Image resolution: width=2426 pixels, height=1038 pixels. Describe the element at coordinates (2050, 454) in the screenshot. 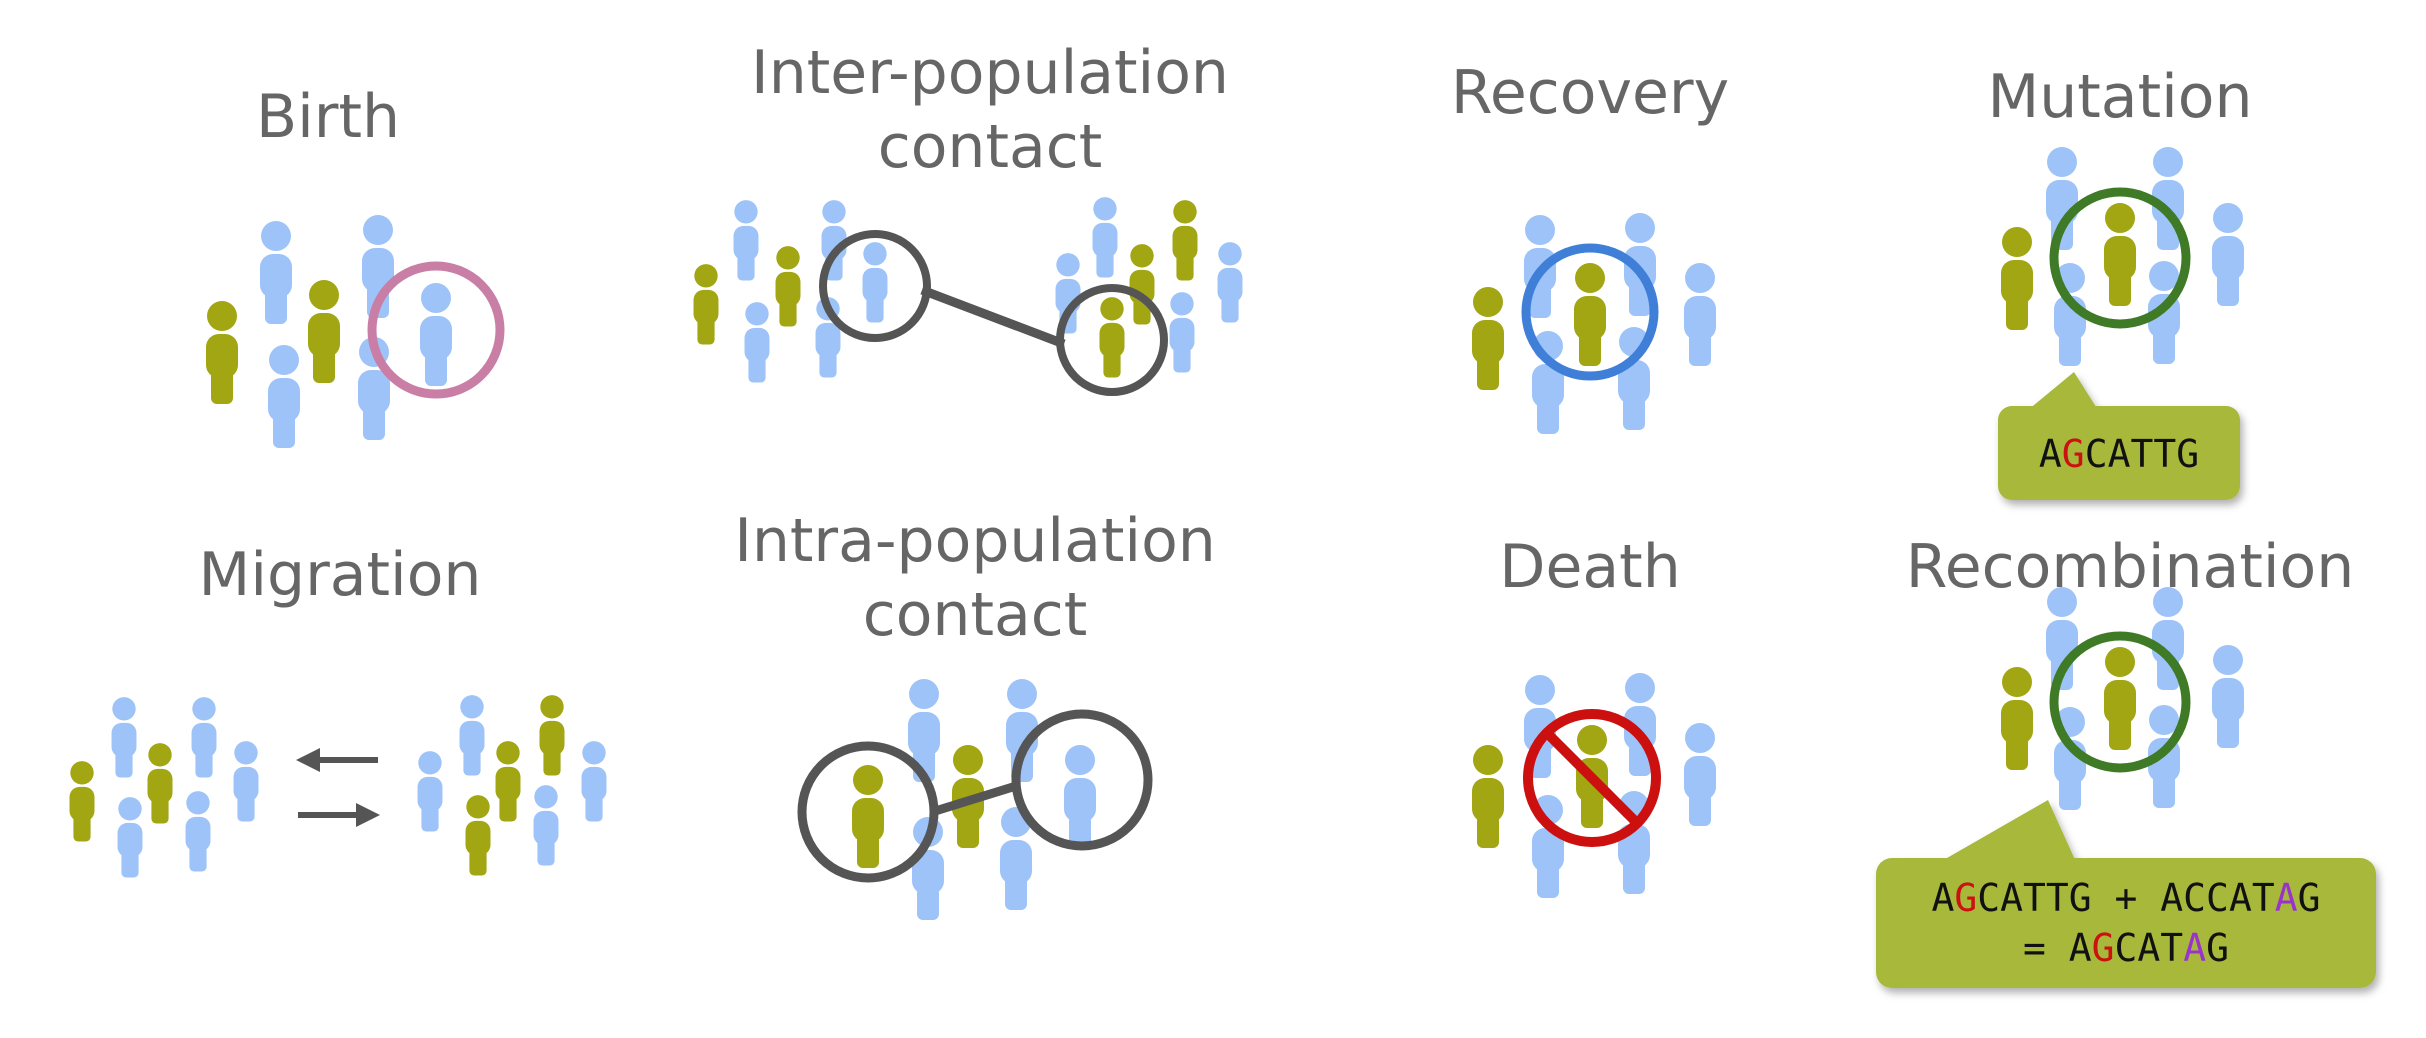

I see `mutation-seq-pre: A` at that location.